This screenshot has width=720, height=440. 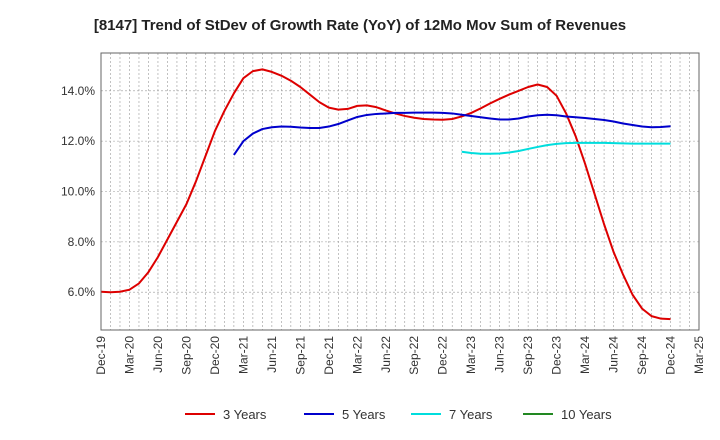 What do you see at coordinates (671, 355) in the screenshot?
I see `x-tick-label: Dec-24` at bounding box center [671, 355].